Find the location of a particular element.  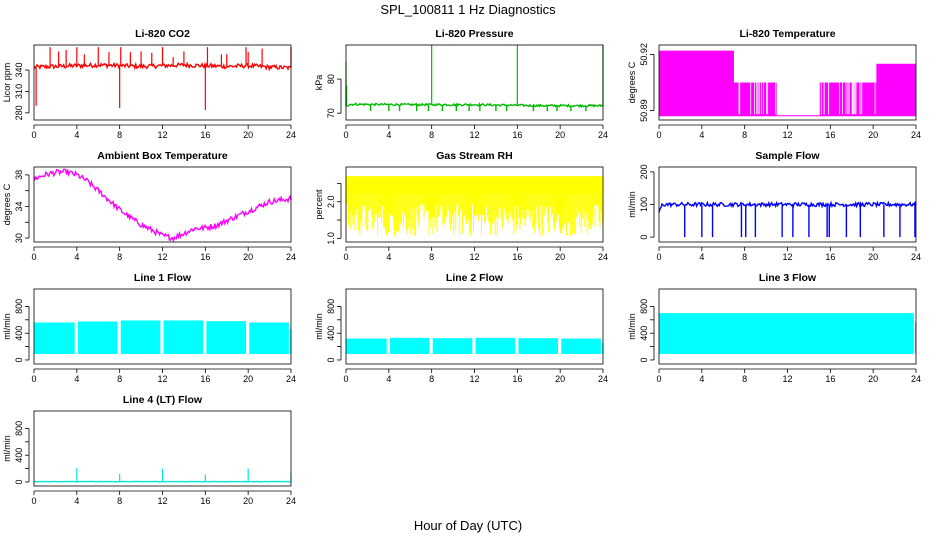

panel-title: Sample Flow is located at coordinates (787, 156).